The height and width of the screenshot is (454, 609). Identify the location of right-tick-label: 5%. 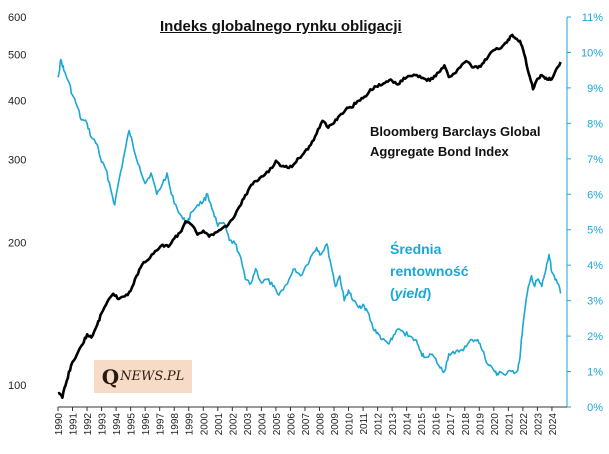
(595, 231).